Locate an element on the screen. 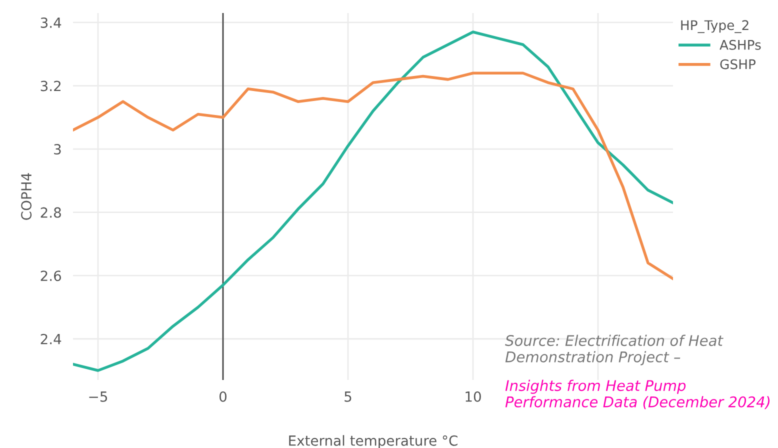  x-tick-label: 5 is located at coordinates (348, 397).